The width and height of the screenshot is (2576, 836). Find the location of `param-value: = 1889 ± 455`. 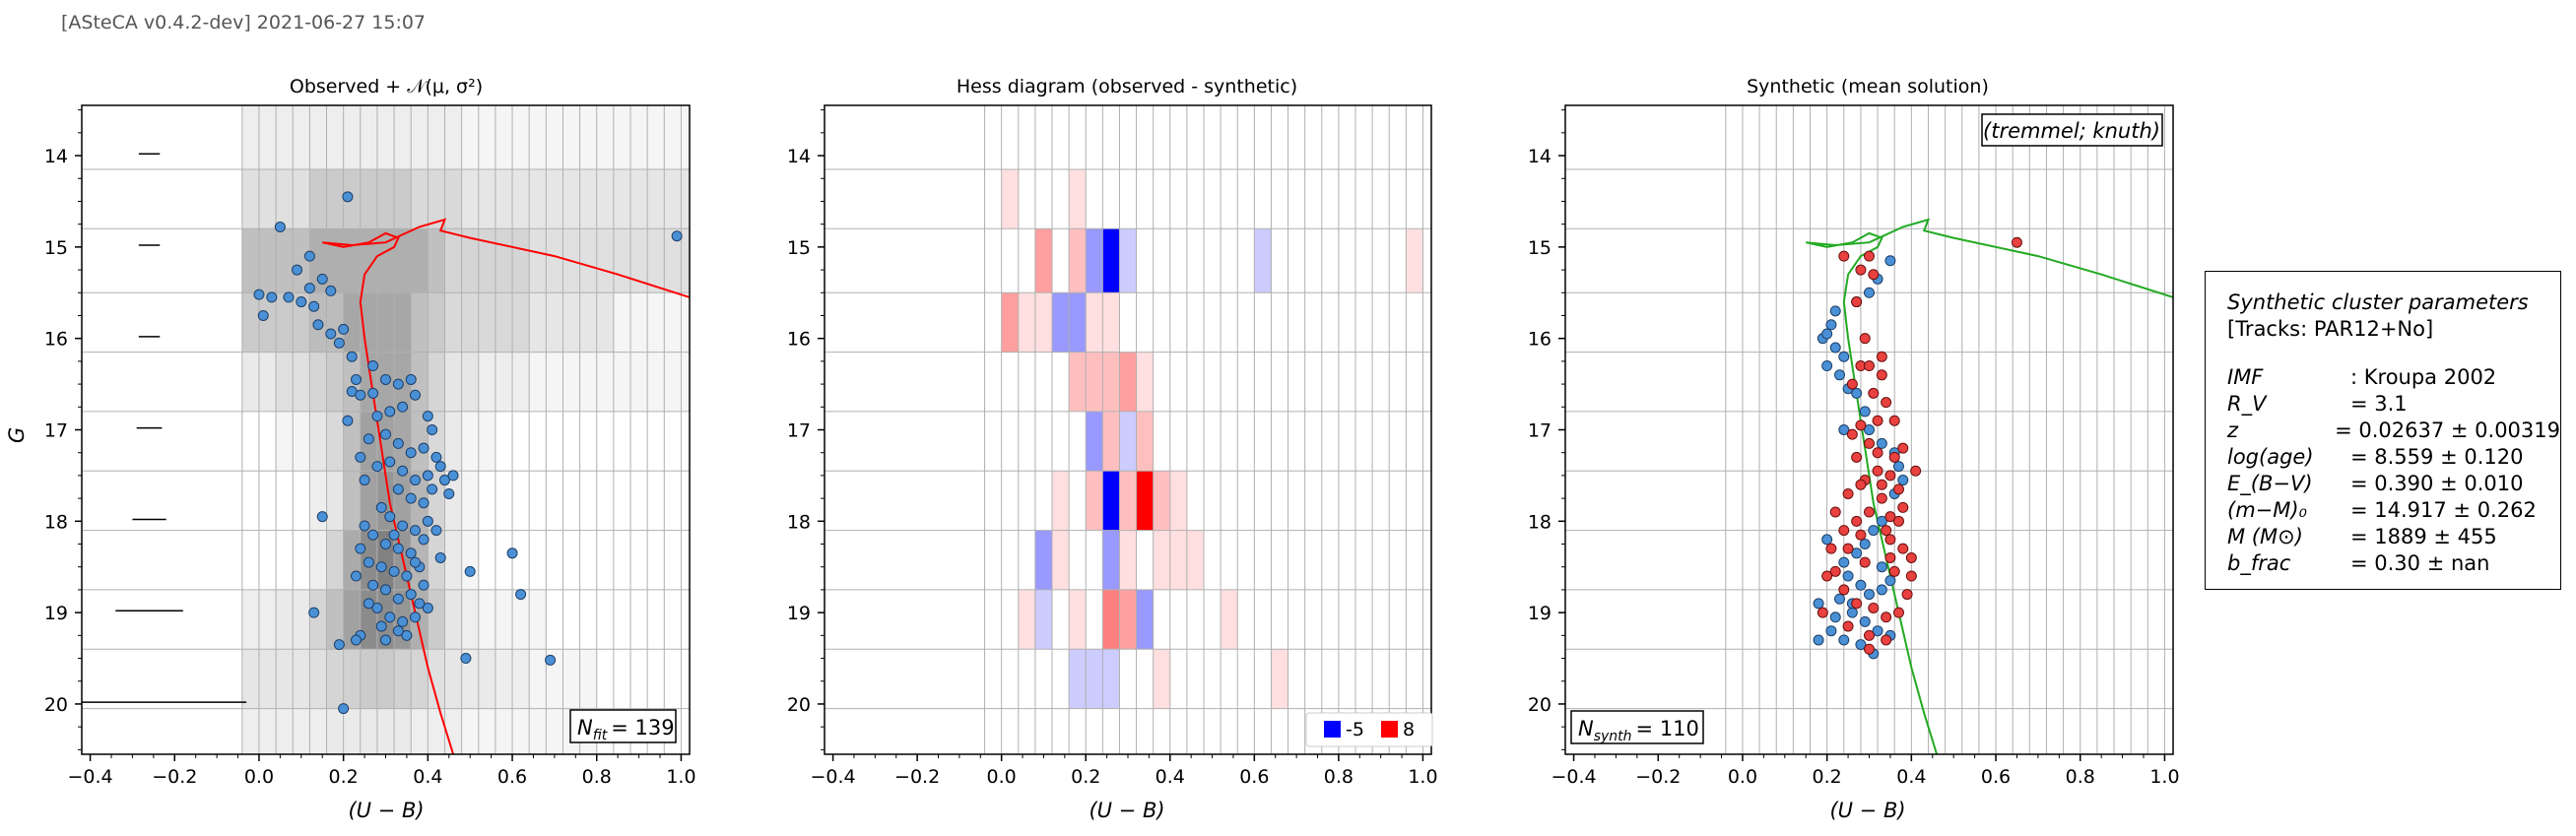

param-value: = 1889 ± 455 is located at coordinates (2423, 536).